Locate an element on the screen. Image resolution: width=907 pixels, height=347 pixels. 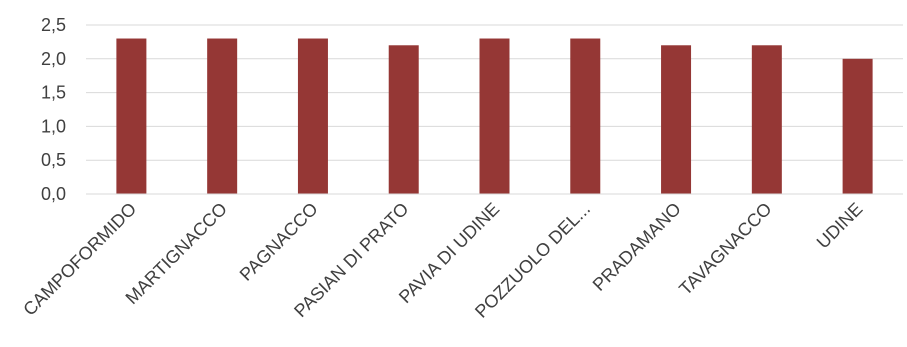
y-axis-tick-labels: 0,0 0,5 1,0 1,5 2,0 2,5 is located at coordinates (53, 109).